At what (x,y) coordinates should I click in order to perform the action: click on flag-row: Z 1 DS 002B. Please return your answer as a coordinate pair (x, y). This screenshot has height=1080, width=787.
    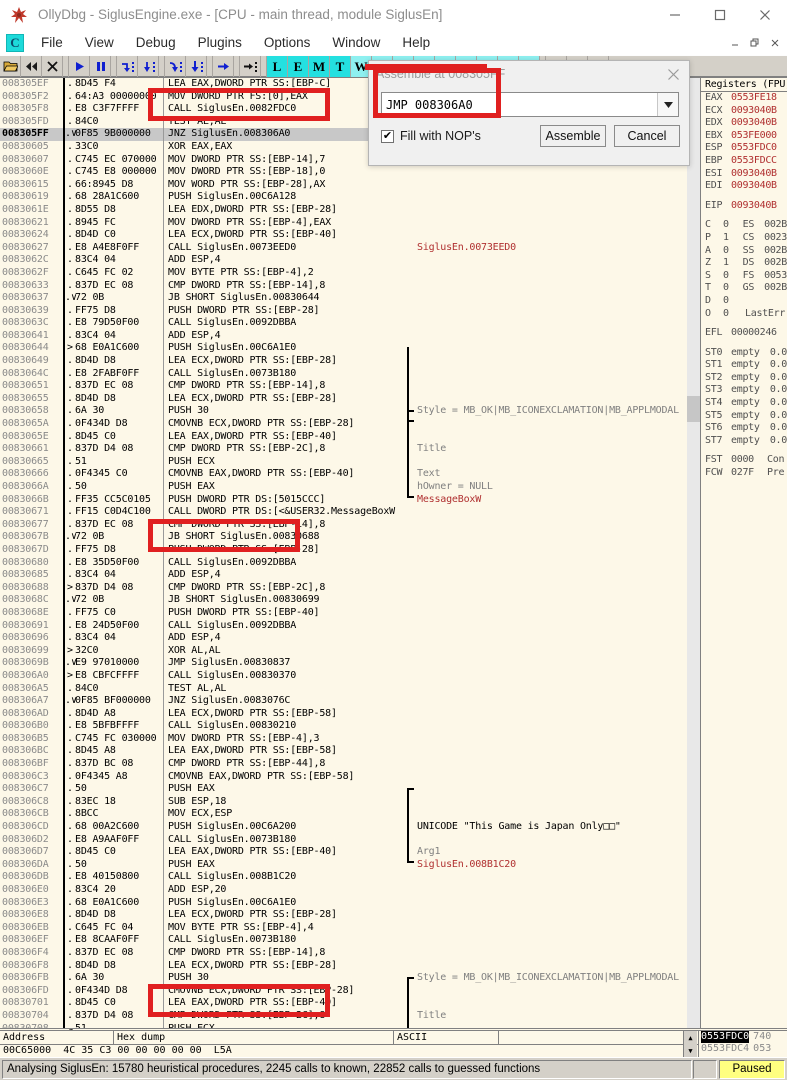
    Looking at the image, I should click on (744, 263).